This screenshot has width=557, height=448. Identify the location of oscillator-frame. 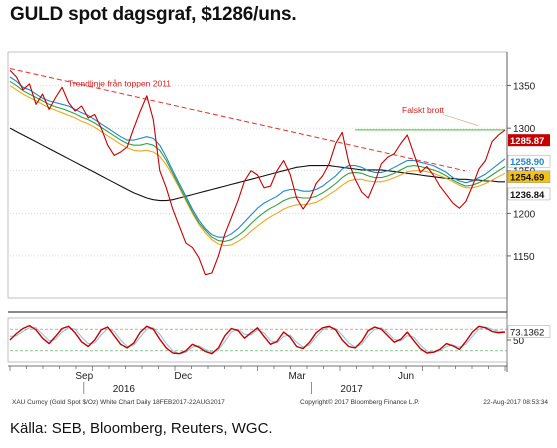
(257, 340).